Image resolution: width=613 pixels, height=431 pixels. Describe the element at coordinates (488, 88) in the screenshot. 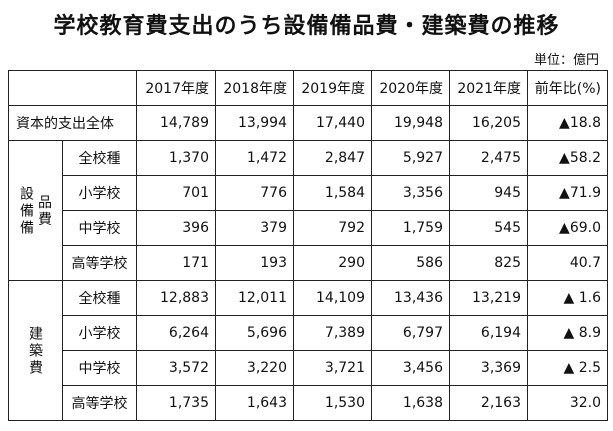

I see `column-header: 2021年度` at that location.